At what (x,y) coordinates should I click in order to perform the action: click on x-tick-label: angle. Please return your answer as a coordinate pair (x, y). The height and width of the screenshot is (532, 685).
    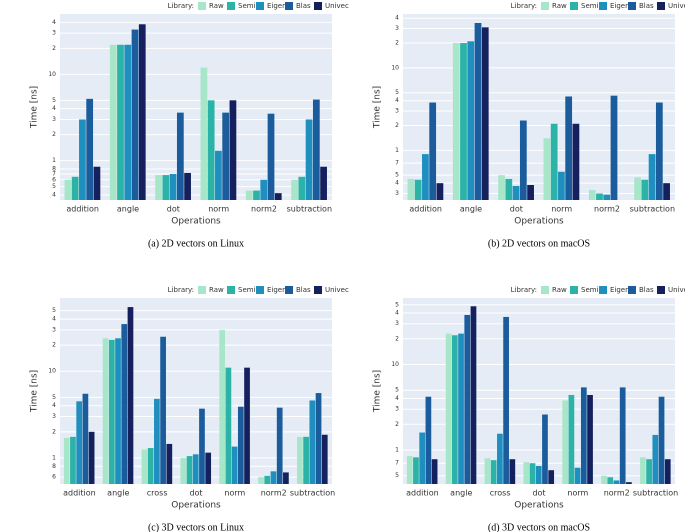
    Looking at the image, I should click on (461, 493).